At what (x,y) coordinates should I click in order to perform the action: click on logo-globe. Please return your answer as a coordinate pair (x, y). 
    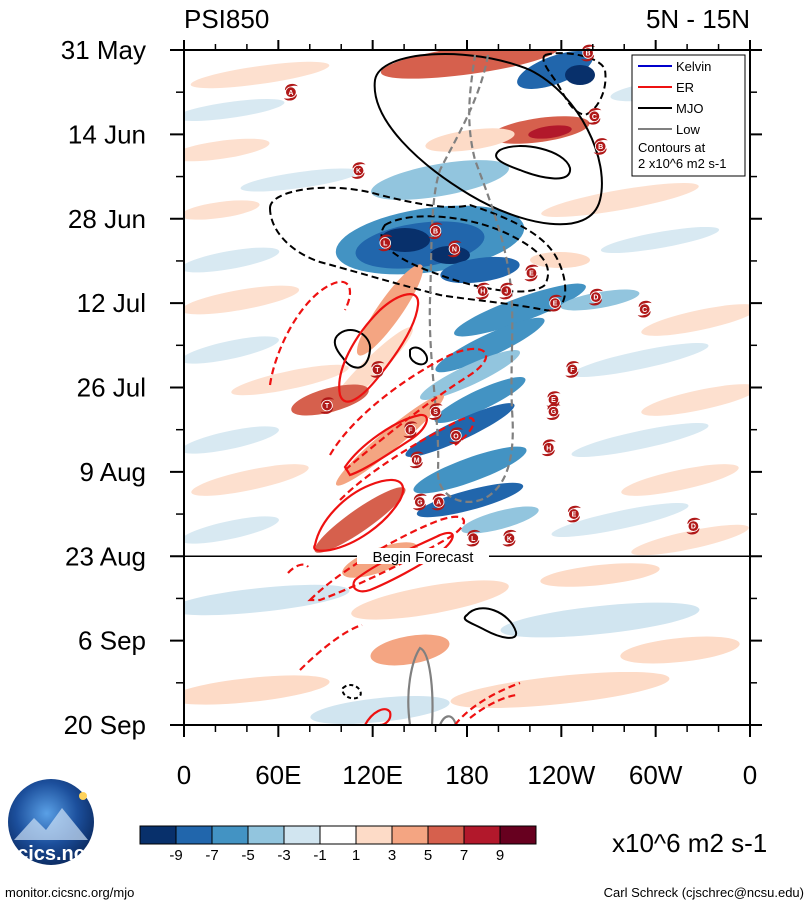
    Looking at the image, I should click on (51, 822).